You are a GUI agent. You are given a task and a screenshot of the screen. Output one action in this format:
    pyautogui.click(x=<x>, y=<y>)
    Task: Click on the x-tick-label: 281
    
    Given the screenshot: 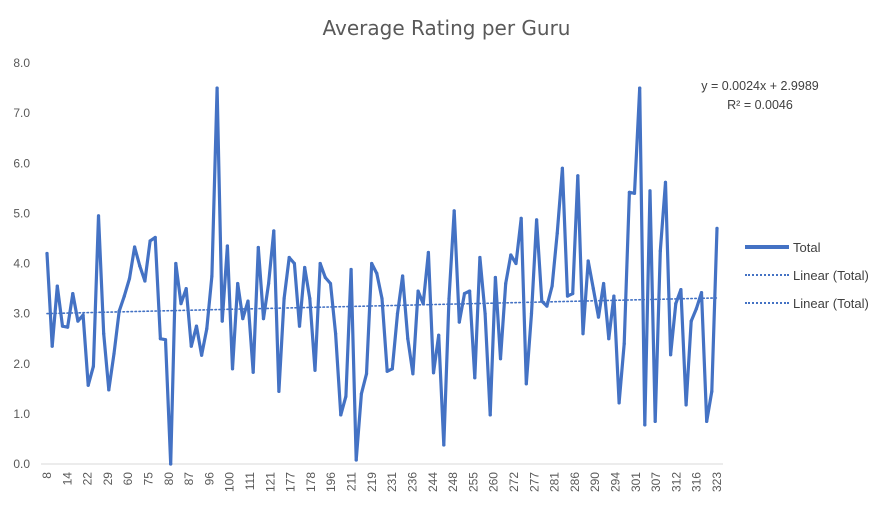 What is the action you would take?
    pyautogui.click(x=555, y=482)
    